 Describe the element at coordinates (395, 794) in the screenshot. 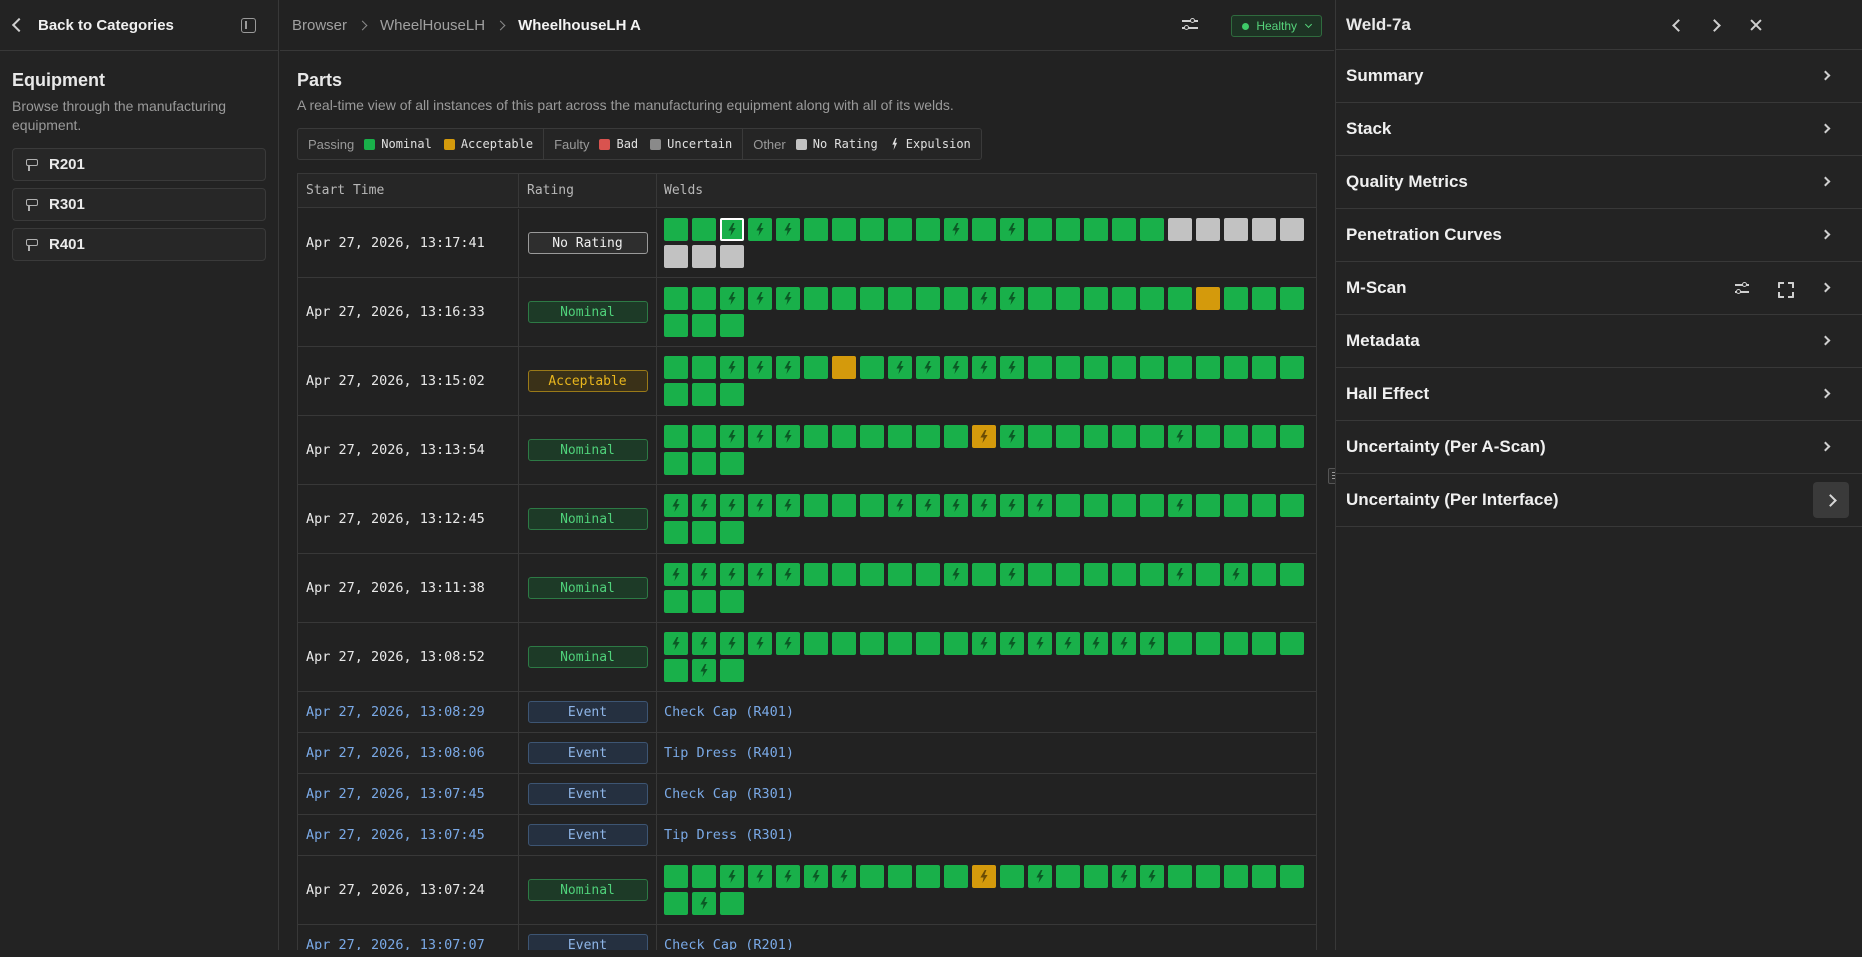

I see `start-time: Apr 27, 2026, 13:07:45` at that location.